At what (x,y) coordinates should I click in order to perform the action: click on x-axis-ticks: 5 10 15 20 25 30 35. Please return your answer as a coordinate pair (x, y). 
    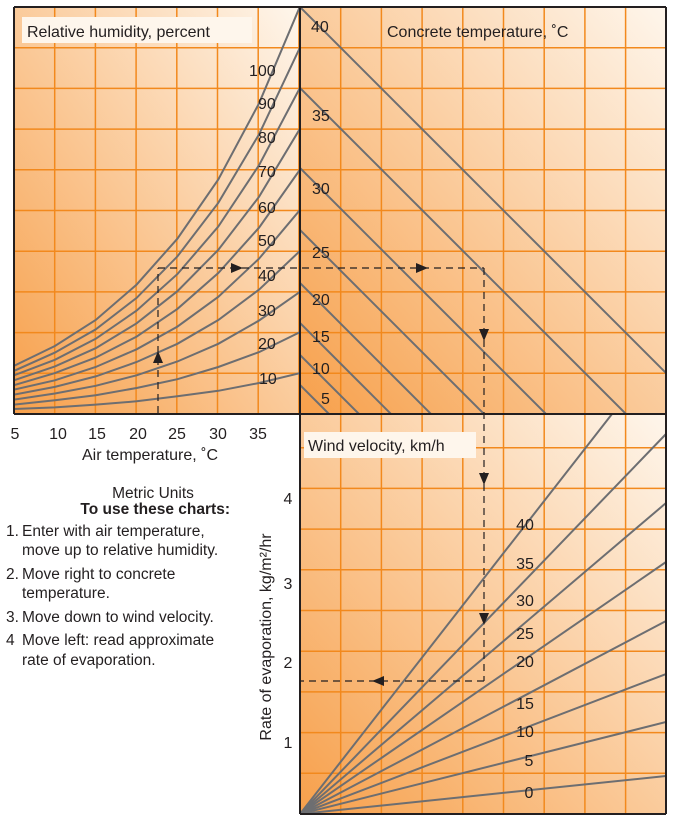
    Looking at the image, I should click on (139, 434).